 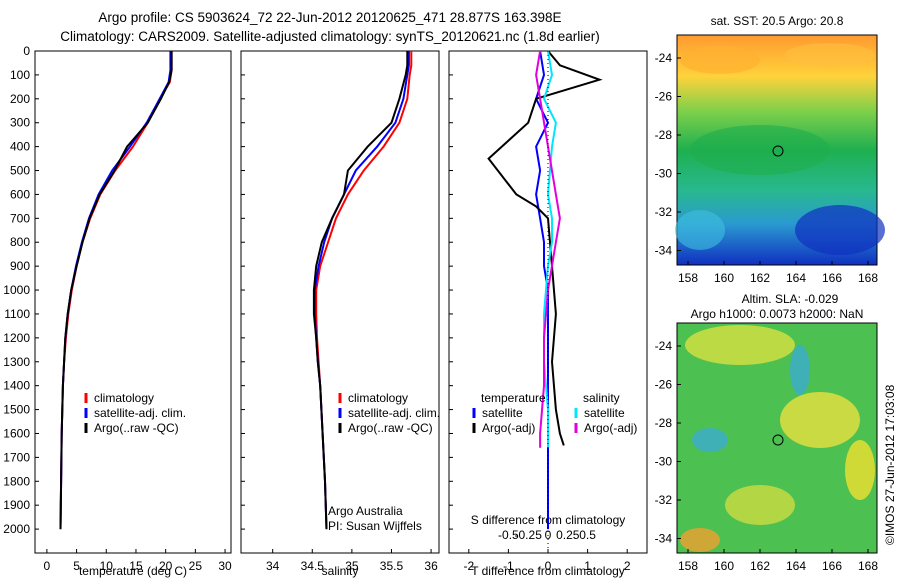 I want to click on depth-tick-label: 1600, so click(x=16, y=433).